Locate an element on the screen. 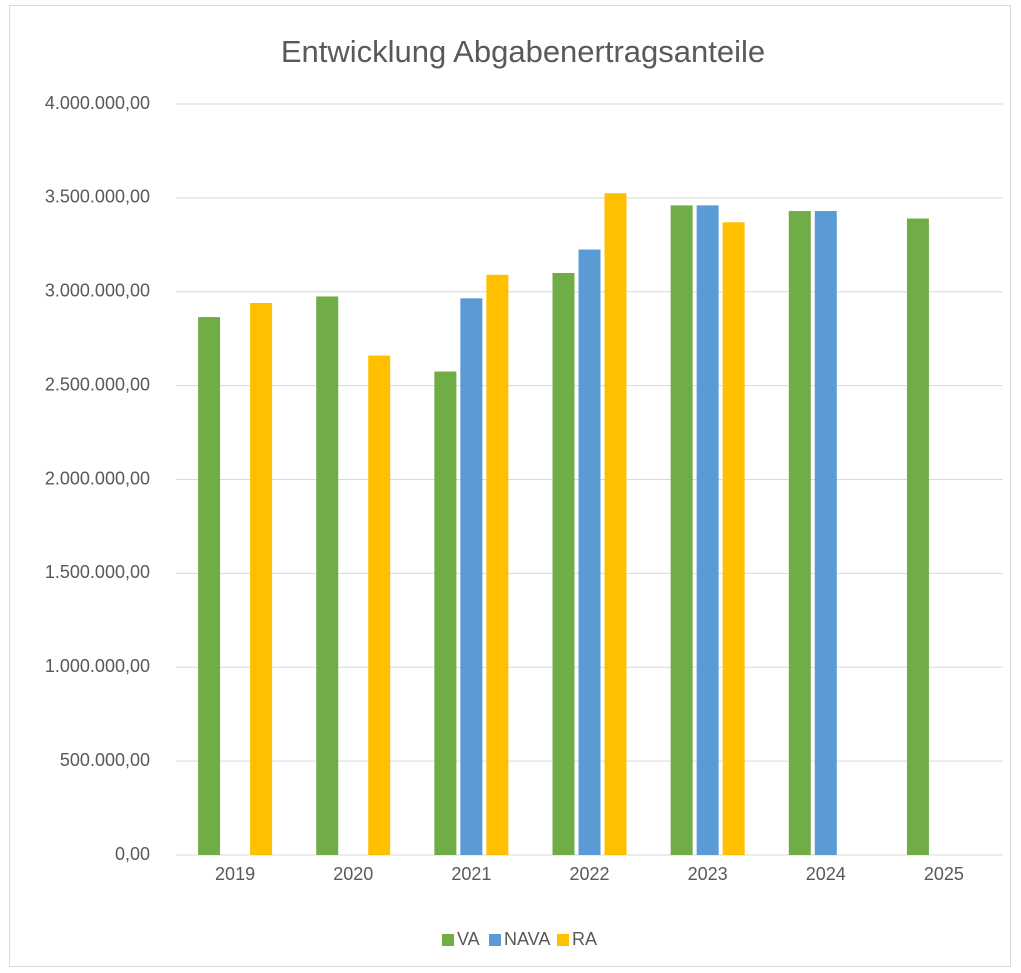  y-tick-label: 4.000.000,00 is located at coordinates (97, 103).